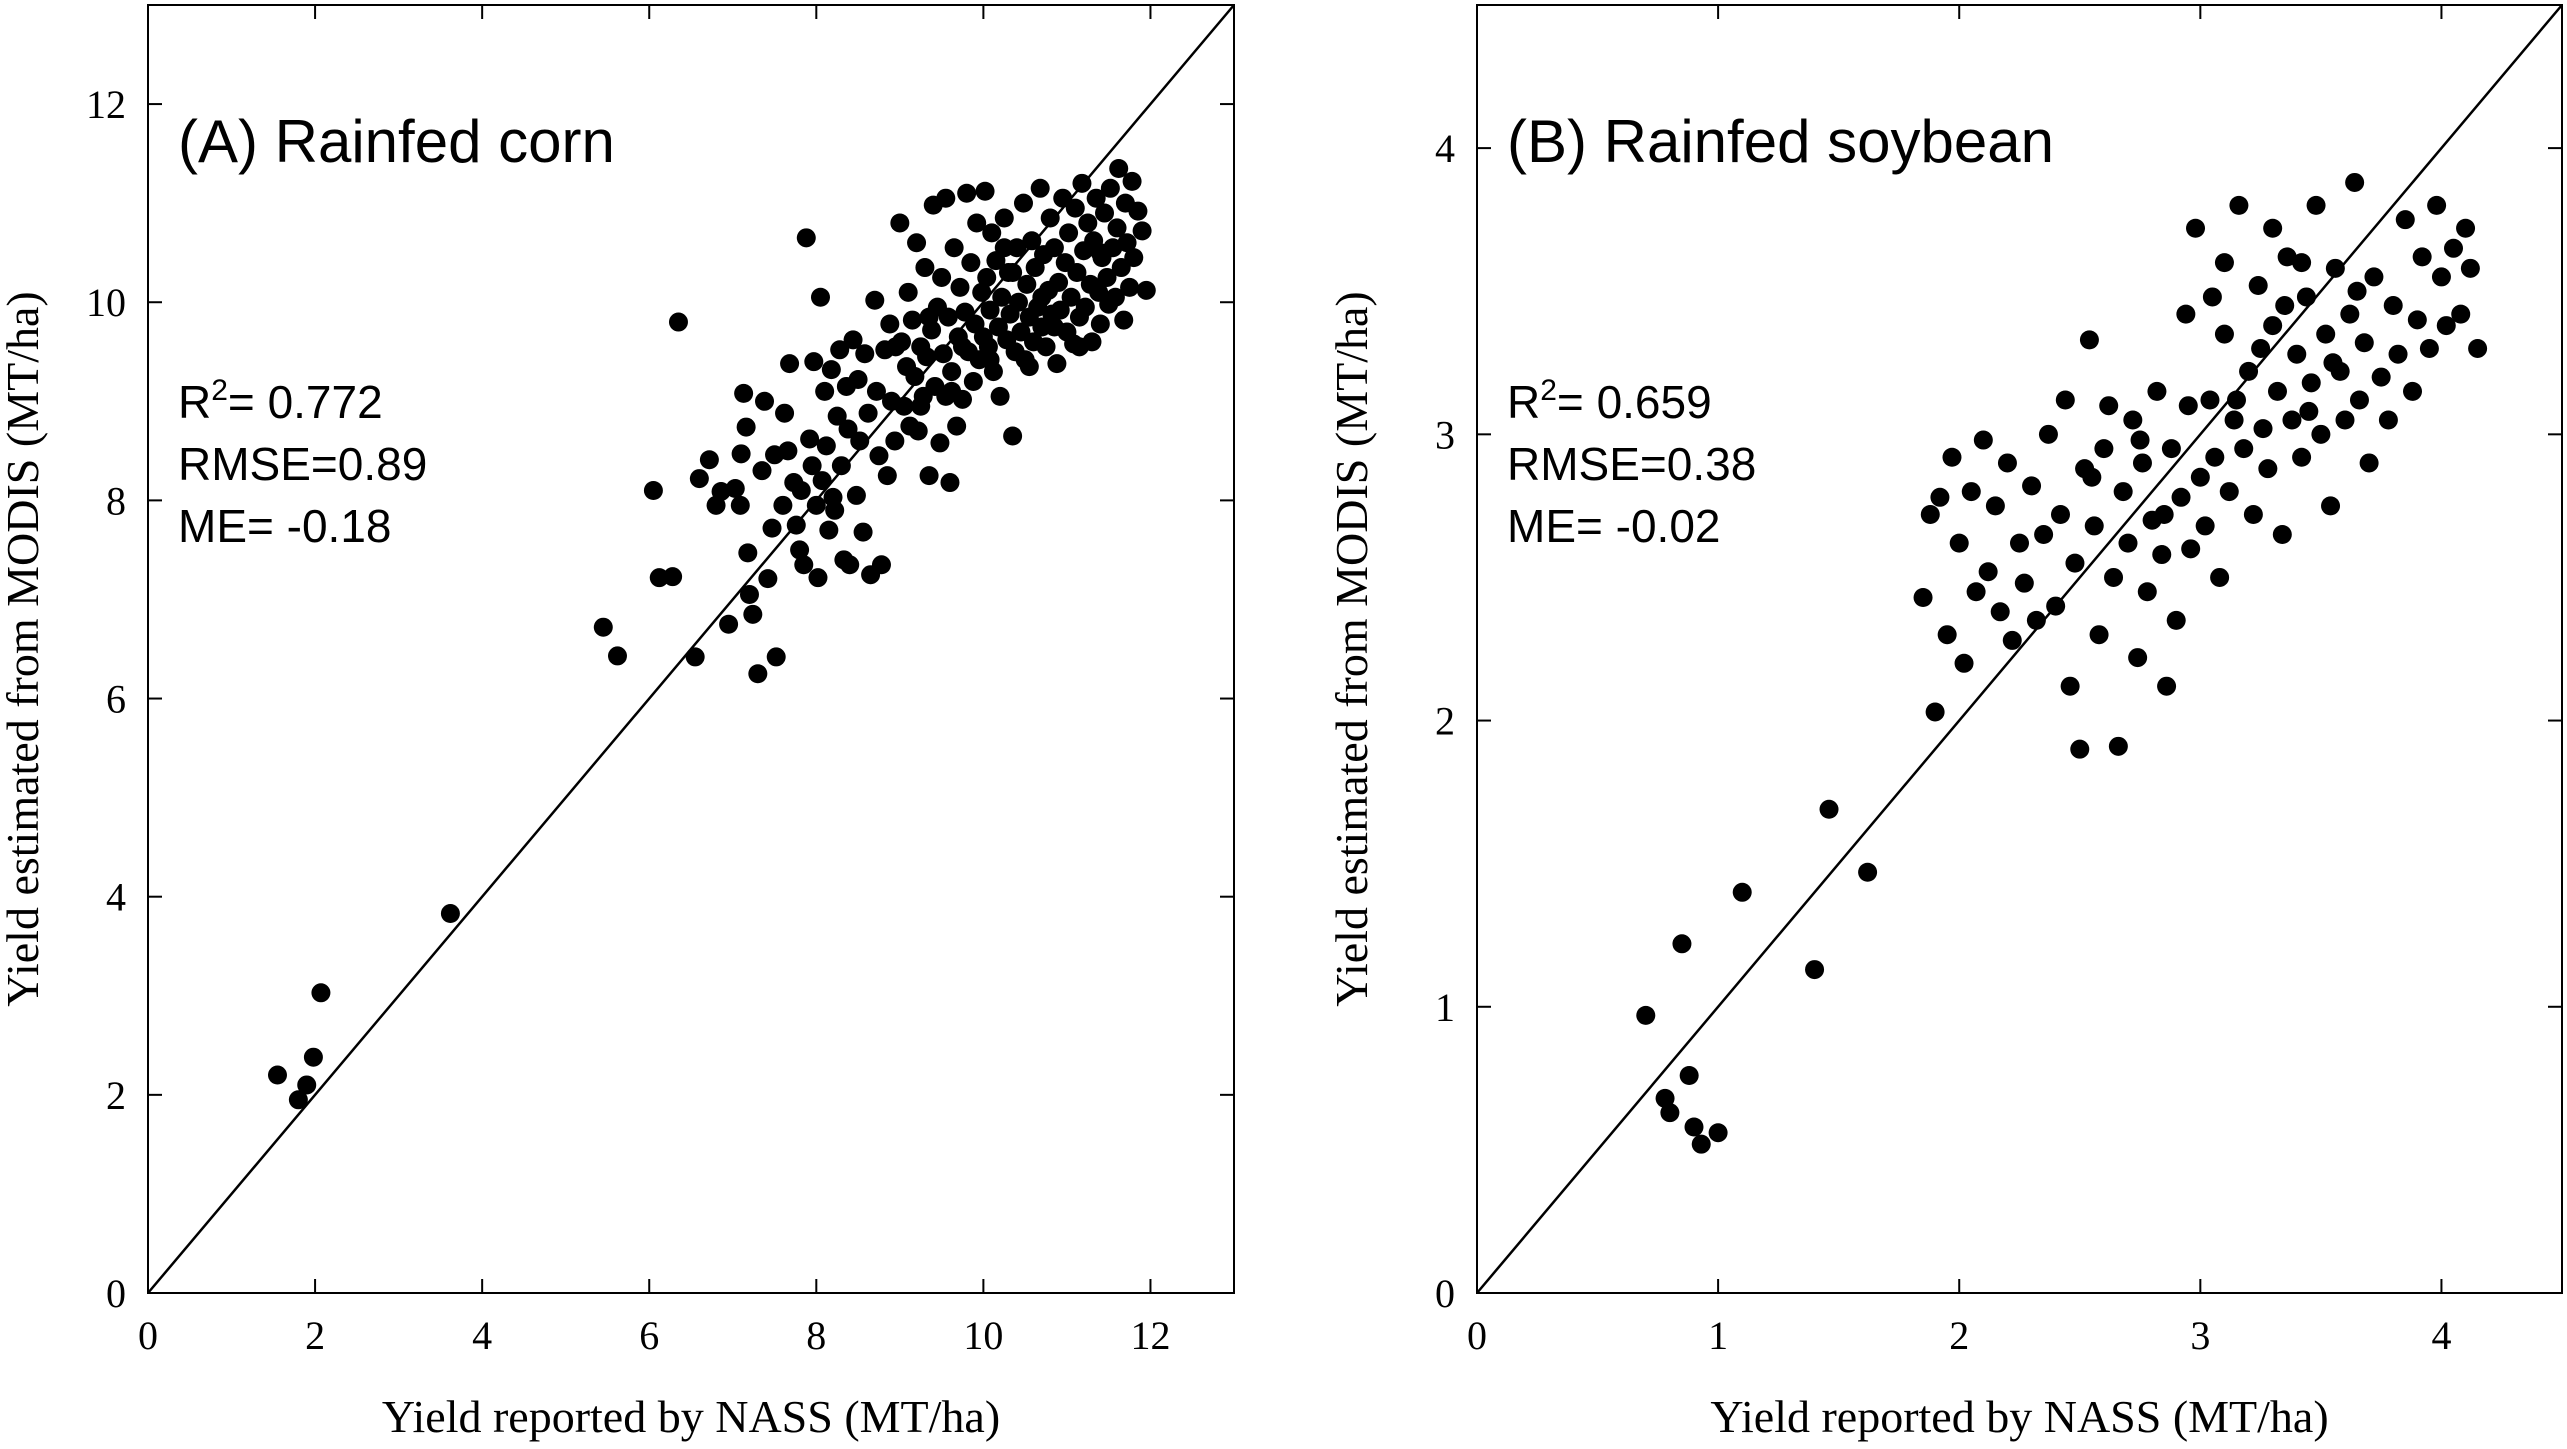  I want to click on y-tick-label: 2, so click(1445, 721).